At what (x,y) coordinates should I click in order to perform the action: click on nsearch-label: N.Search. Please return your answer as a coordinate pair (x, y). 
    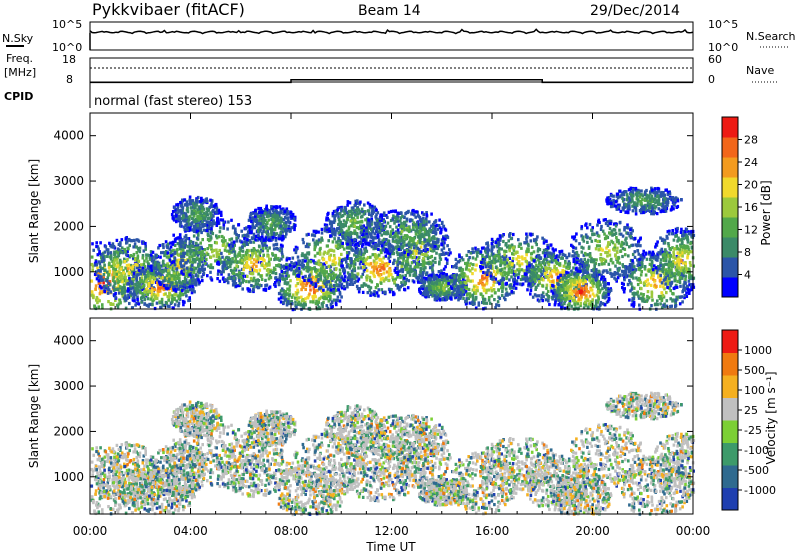
    Looking at the image, I should click on (771, 36).